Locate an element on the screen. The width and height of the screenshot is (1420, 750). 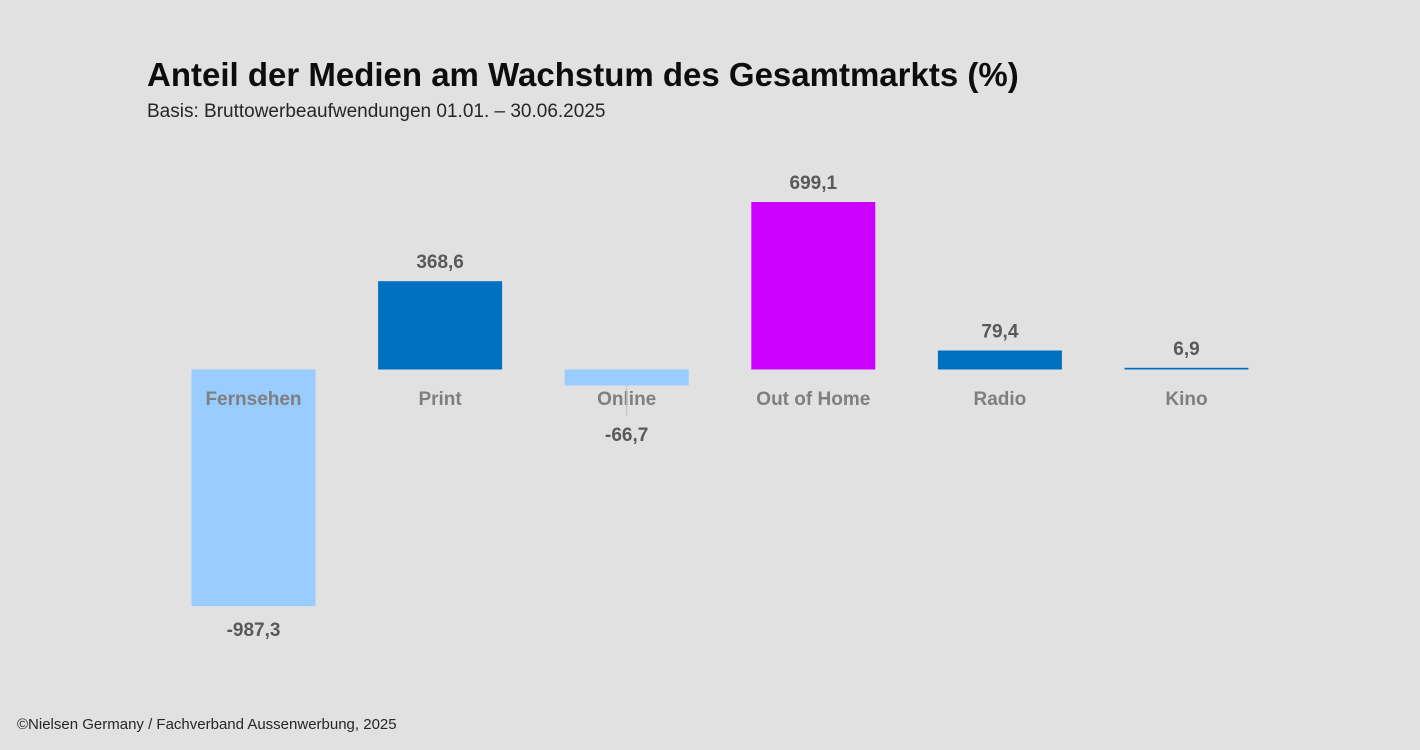
bar-fernsehen is located at coordinates (253, 488).